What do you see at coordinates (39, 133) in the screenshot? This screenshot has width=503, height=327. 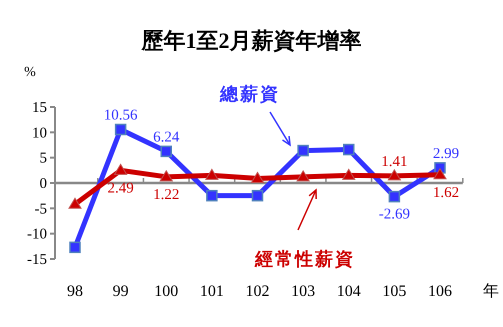 I see `y-tick-label: 10` at bounding box center [39, 133].